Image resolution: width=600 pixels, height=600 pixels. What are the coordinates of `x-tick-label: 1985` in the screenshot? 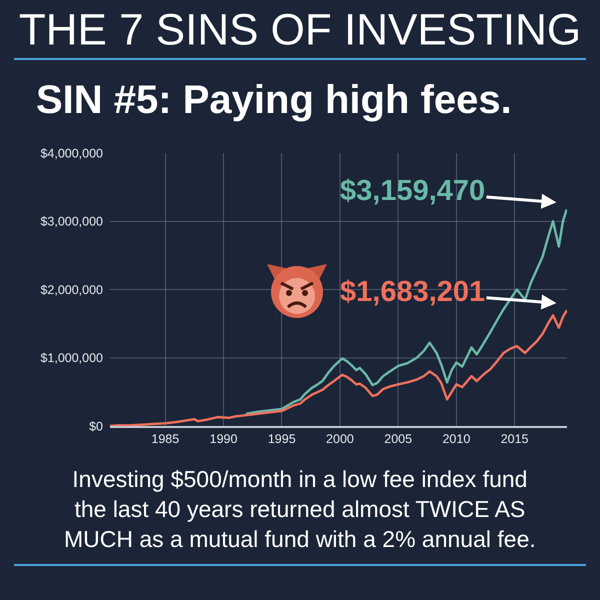 It's located at (165, 439).